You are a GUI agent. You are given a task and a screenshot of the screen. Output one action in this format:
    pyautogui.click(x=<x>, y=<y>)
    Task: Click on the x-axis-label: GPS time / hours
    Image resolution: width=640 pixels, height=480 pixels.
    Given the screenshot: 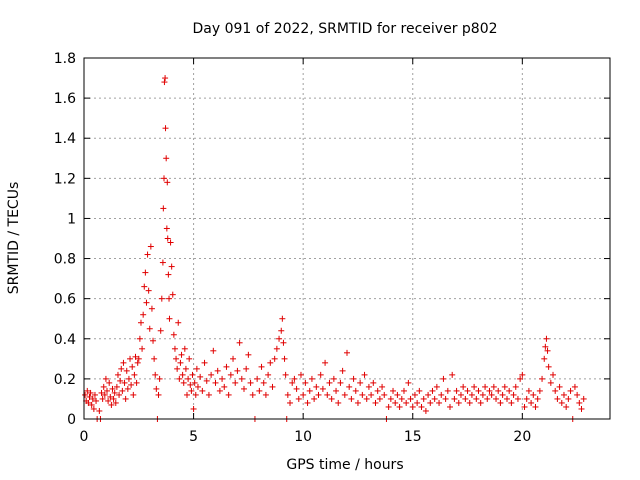 What is the action you would take?
    pyautogui.click(x=344, y=465)
    